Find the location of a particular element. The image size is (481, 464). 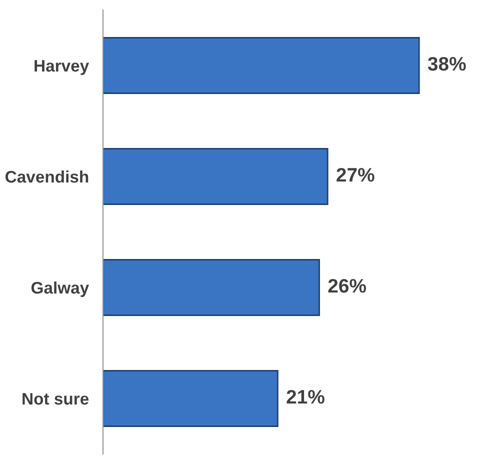

data-label: 26% is located at coordinates (347, 285).